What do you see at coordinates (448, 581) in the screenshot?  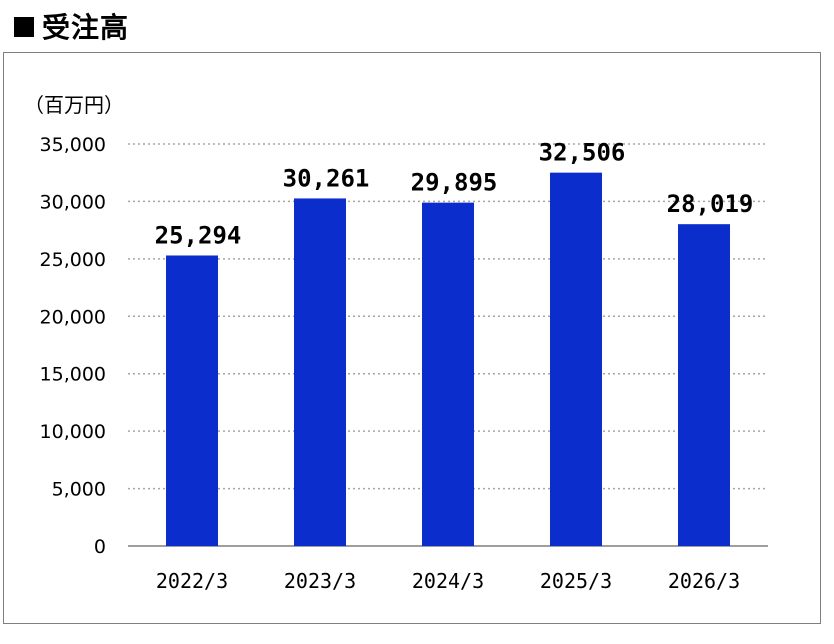 I see `x-tick-label: 2024/3` at bounding box center [448, 581].